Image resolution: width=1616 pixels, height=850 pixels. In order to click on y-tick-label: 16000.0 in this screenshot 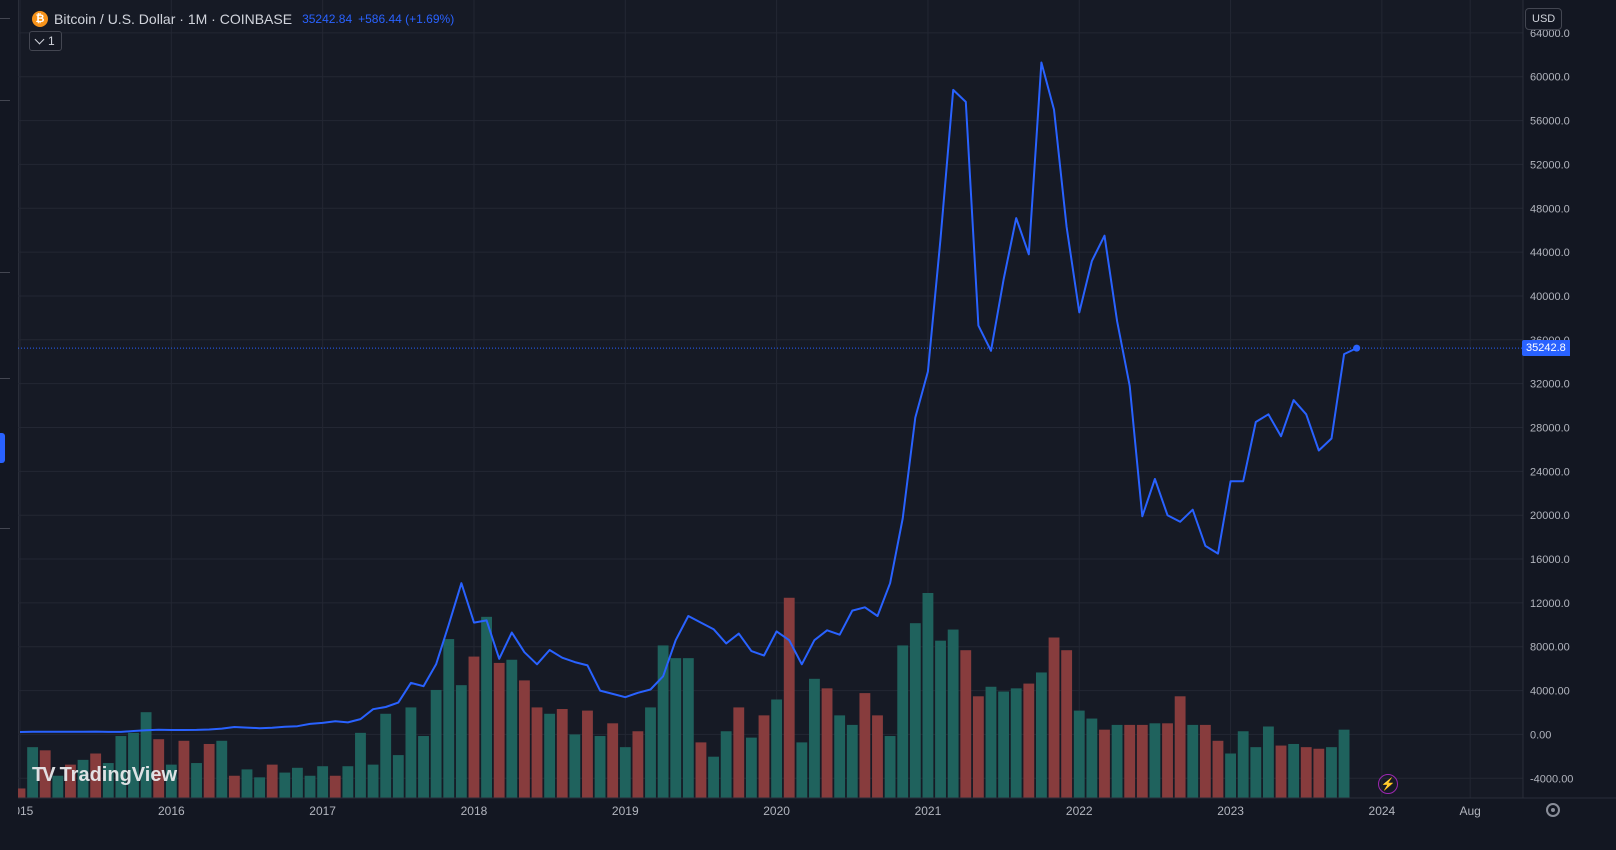, I will do `click(1550, 560)`.